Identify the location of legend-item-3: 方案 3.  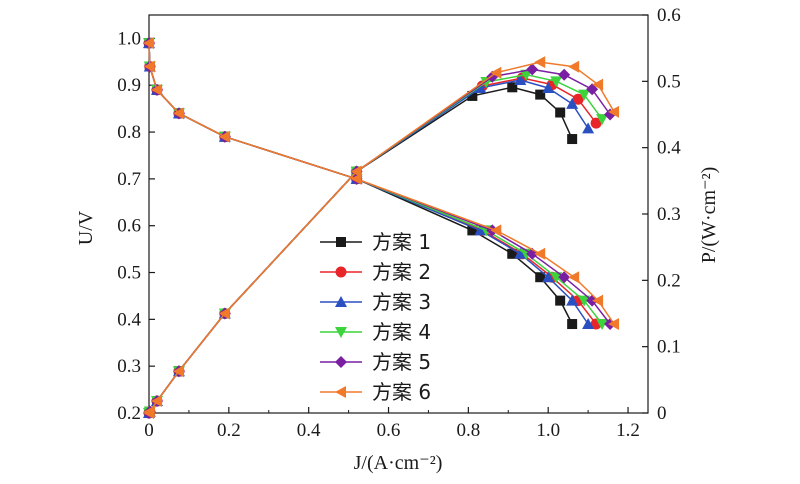
(375, 302).